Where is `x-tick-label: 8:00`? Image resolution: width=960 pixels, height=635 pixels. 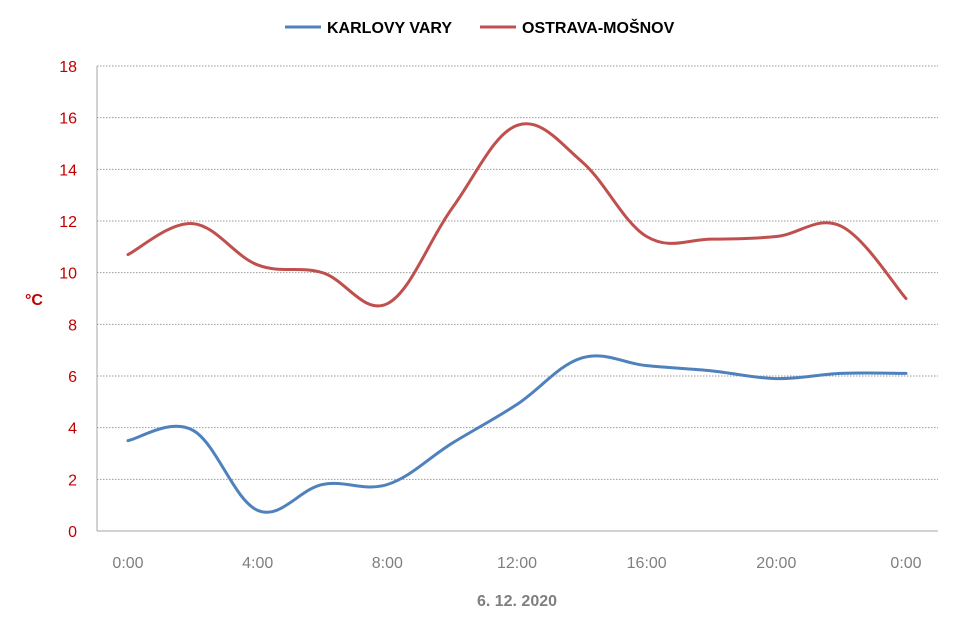
x-tick-label: 8:00 is located at coordinates (387, 563).